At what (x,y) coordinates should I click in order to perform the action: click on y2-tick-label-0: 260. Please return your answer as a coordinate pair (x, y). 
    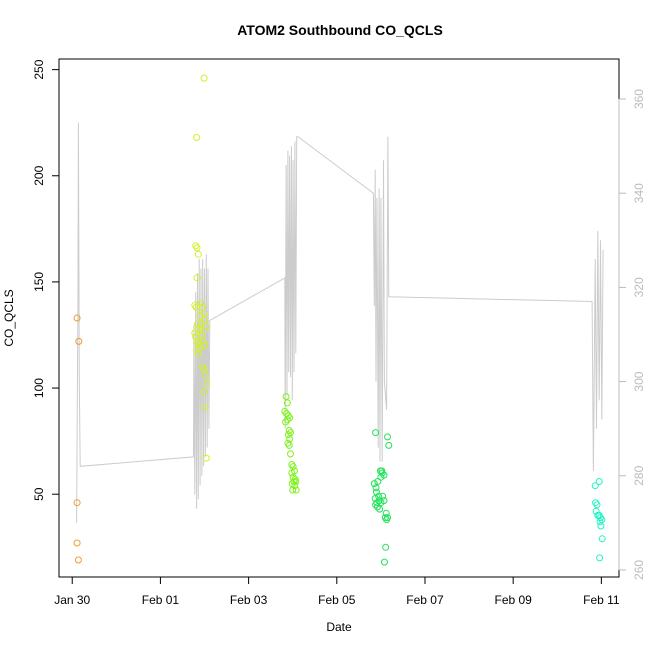
    Looking at the image, I should click on (639, 570).